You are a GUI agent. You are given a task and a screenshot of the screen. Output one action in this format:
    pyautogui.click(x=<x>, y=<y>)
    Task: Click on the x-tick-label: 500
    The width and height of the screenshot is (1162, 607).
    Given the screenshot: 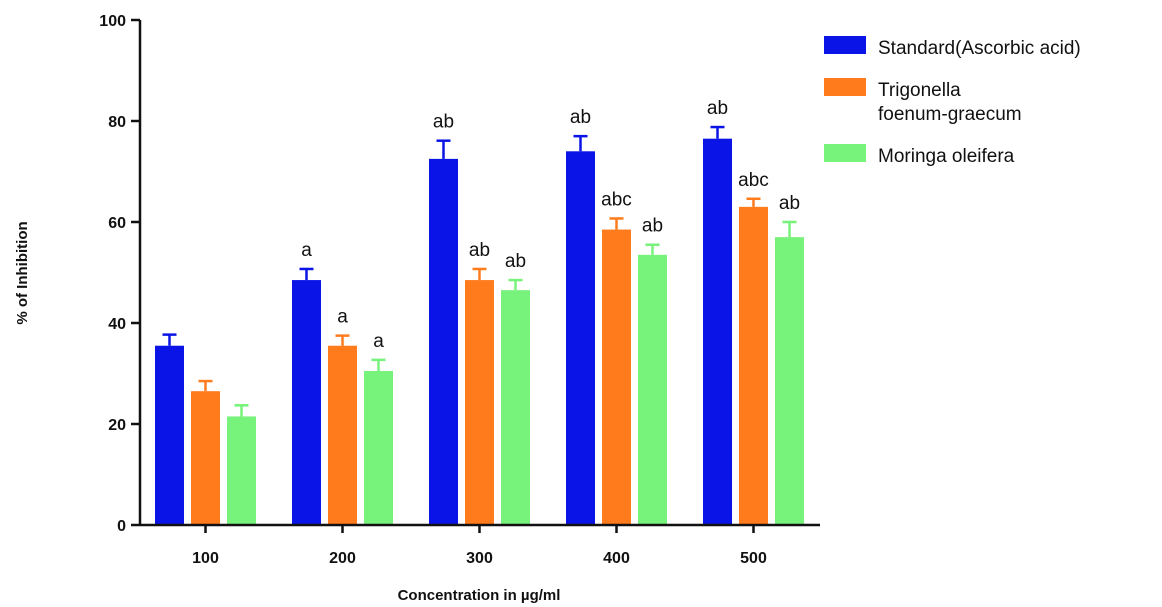 What is the action you would take?
    pyautogui.click(x=753, y=558)
    